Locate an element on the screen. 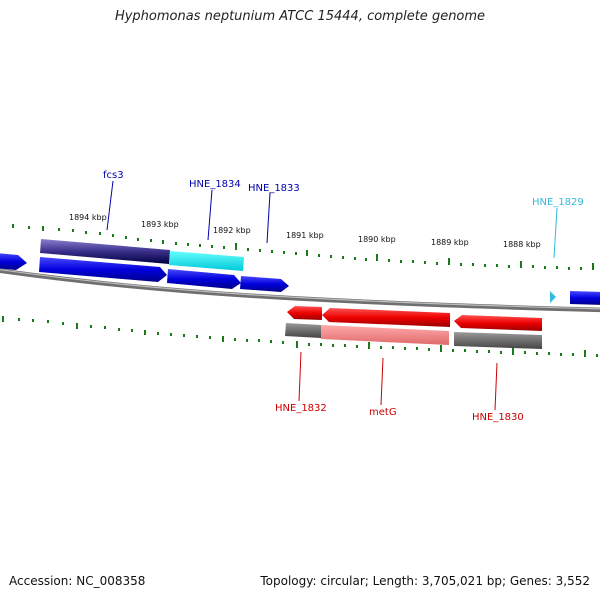 The height and width of the screenshot is (600, 600). gene-label-fcs3: fcs3 is located at coordinates (113, 175).